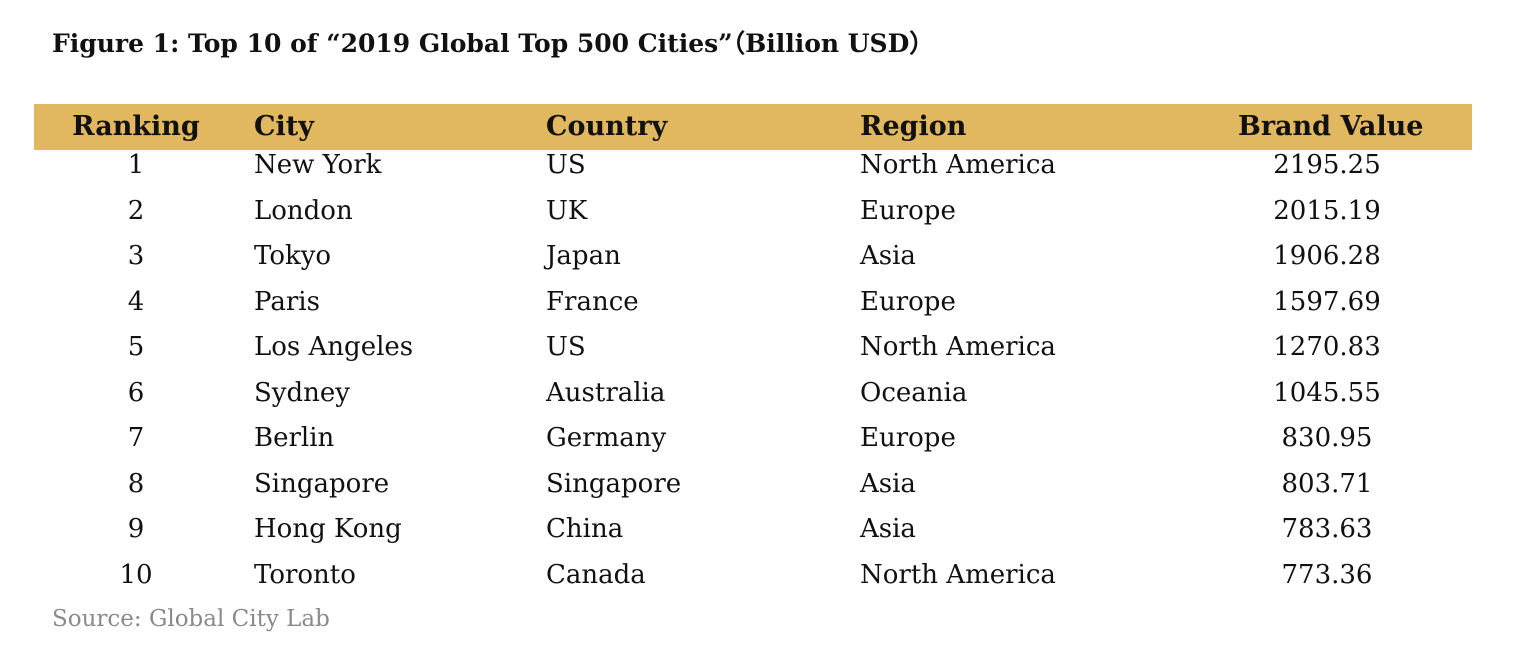 Image resolution: width=1516 pixels, height=668 pixels. What do you see at coordinates (136, 210) in the screenshot?
I see `ranking-cell: 2` at bounding box center [136, 210].